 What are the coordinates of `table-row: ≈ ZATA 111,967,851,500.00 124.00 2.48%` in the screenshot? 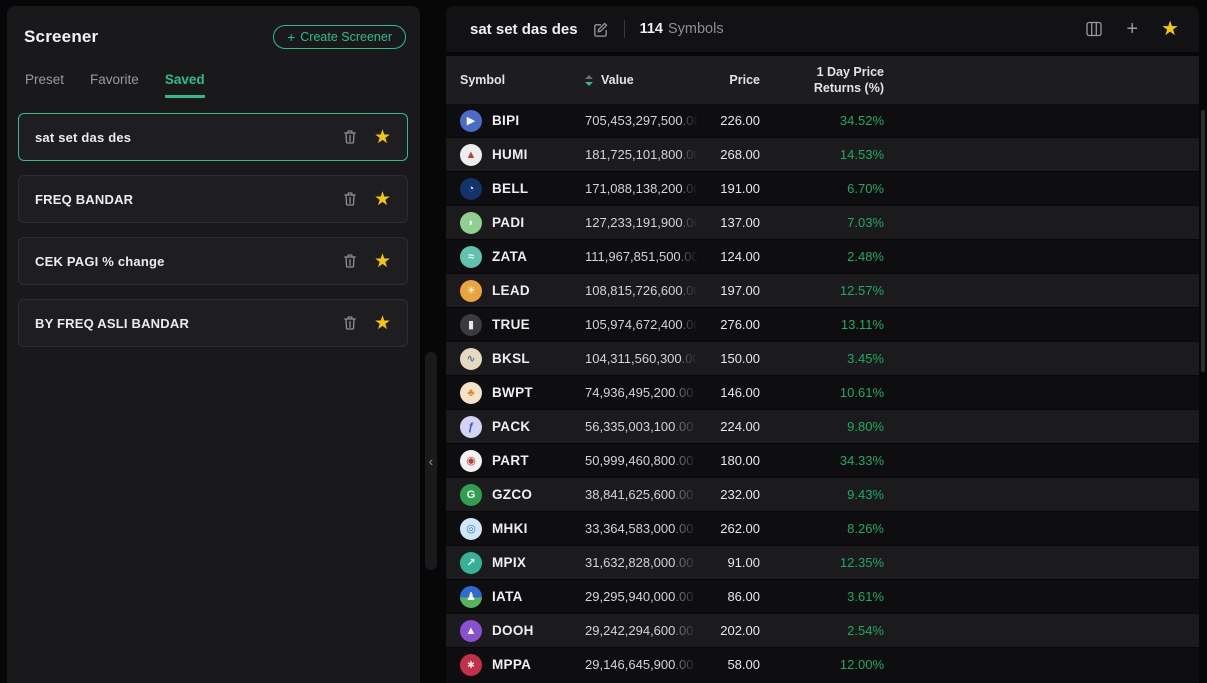 It's located at (822, 257).